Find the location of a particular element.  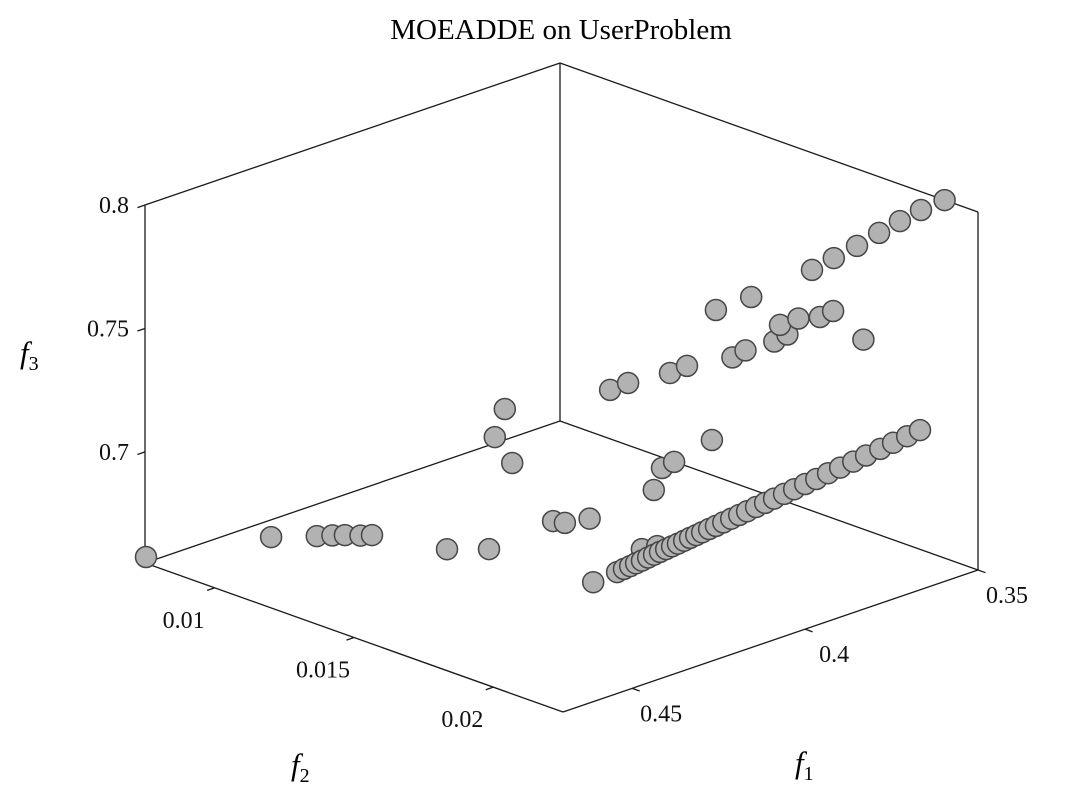

y-axis-label-base: f is located at coordinates (295, 764).